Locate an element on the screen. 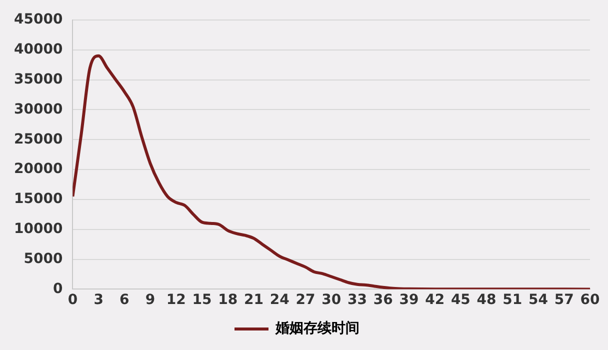 The height and width of the screenshot is (350, 608). y-tick-label: 25000 is located at coordinates (38, 139).